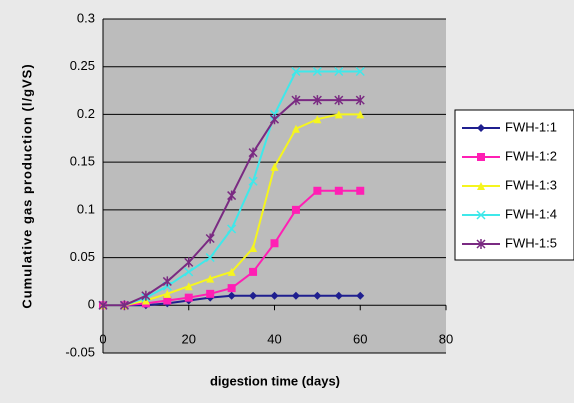  What do you see at coordinates (531, 126) in the screenshot?
I see `legend-label: FWH-1:1` at bounding box center [531, 126].